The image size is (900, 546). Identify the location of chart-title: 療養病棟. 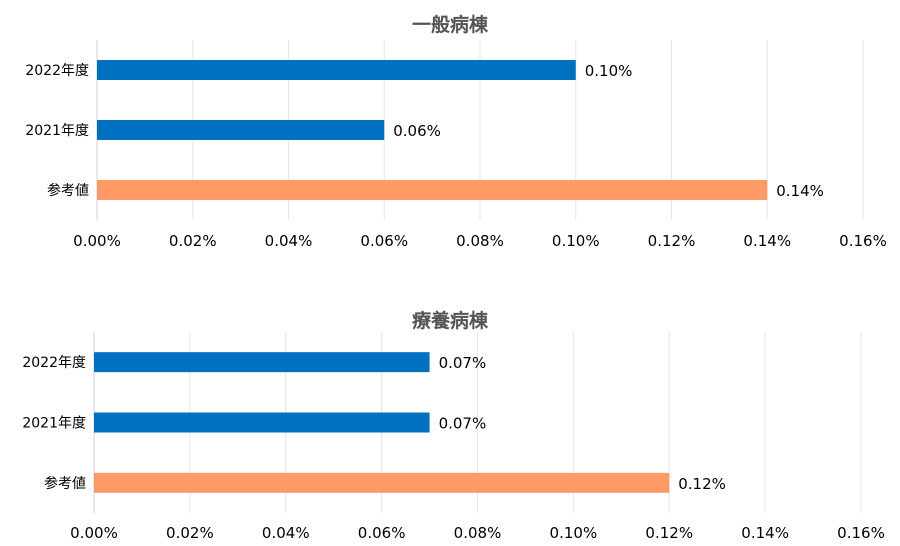
(449, 321).